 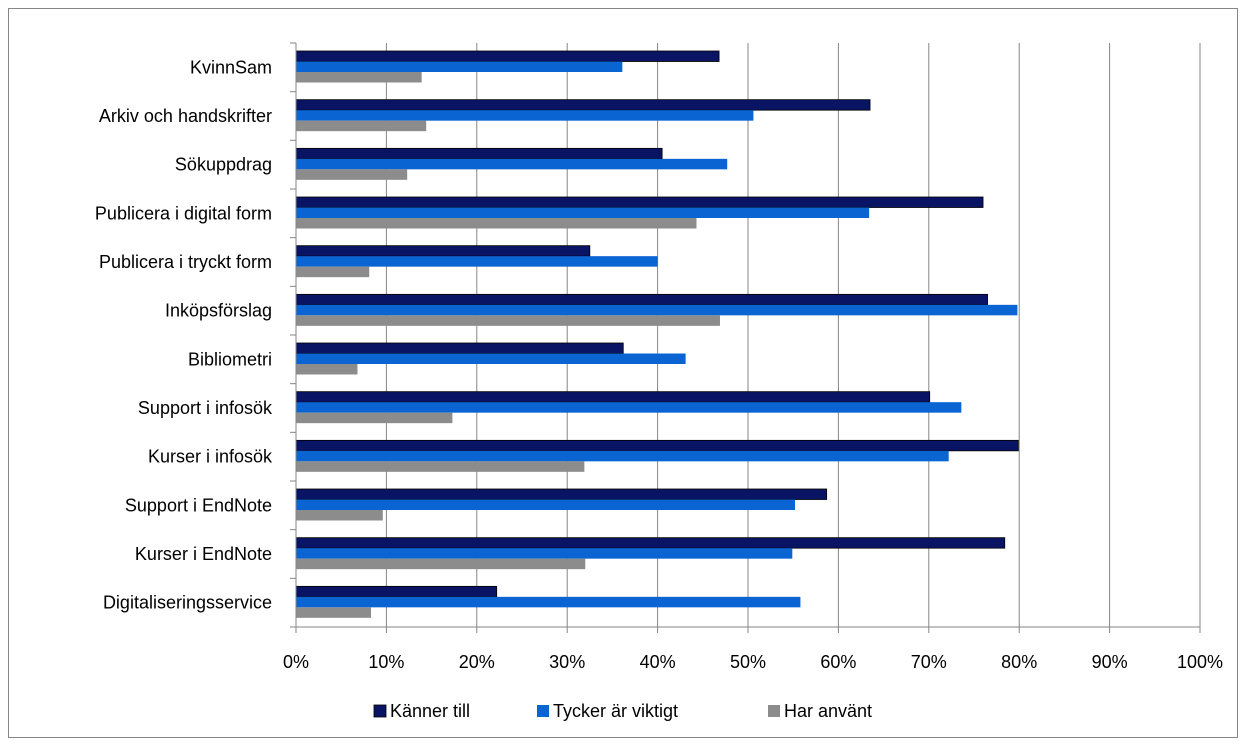 What do you see at coordinates (1110, 662) in the screenshot?
I see `x-tick-label: 90%` at bounding box center [1110, 662].